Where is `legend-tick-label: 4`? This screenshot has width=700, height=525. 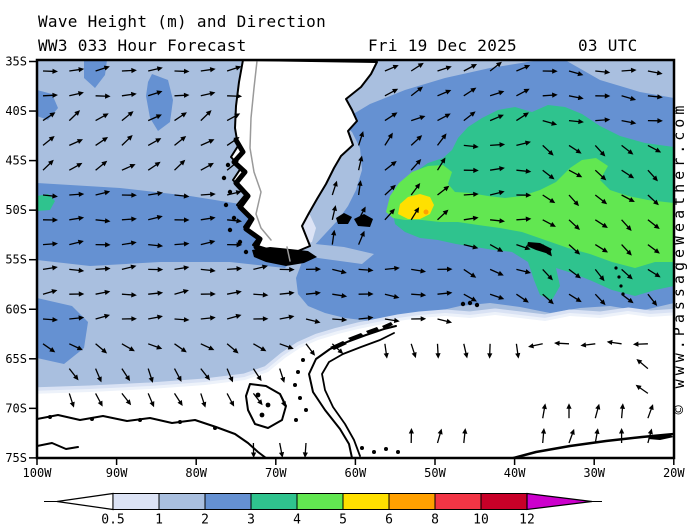 legend-tick-label: 4 is located at coordinates (297, 519).